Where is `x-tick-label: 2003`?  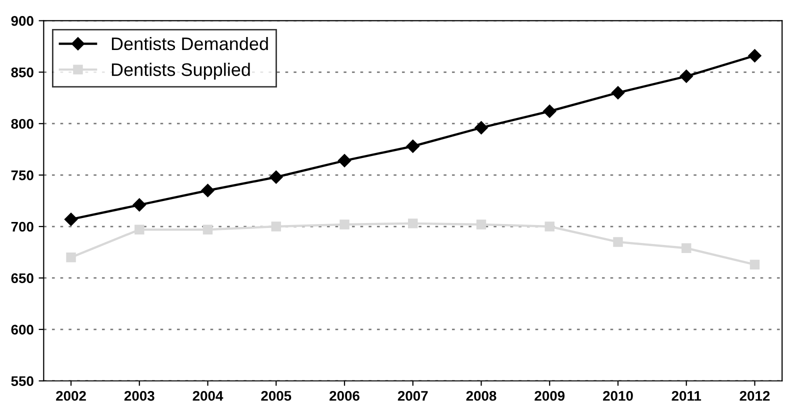 x-tick-label: 2003 is located at coordinates (139, 395).